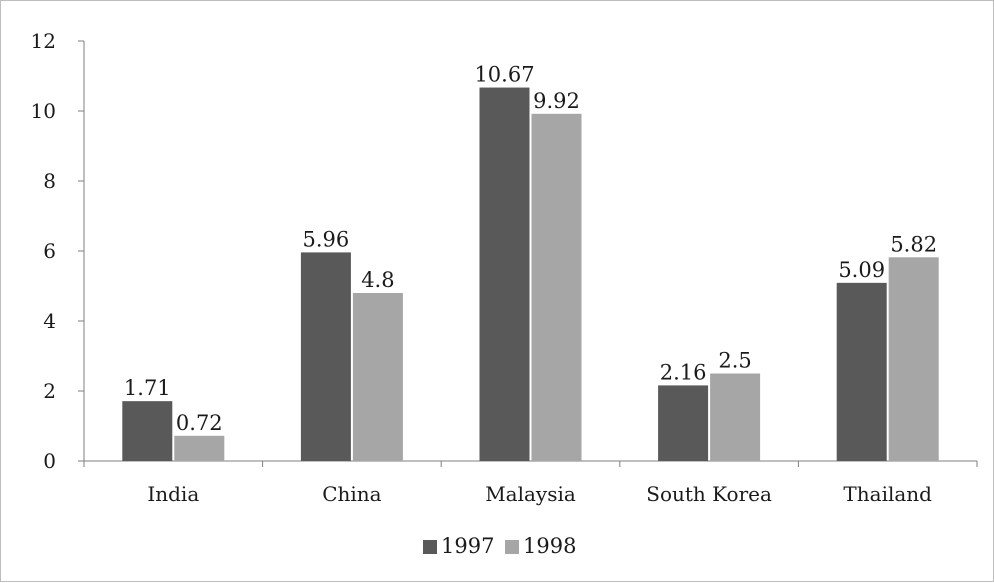 This screenshot has width=994, height=583. Describe the element at coordinates (913, 244) in the screenshot. I see `data-label: 5.82` at that location.